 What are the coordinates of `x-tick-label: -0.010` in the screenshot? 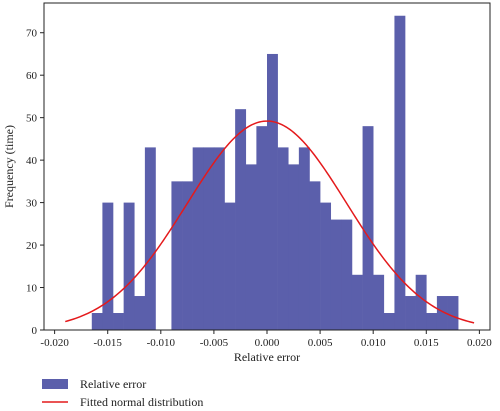 It's located at (161, 343).